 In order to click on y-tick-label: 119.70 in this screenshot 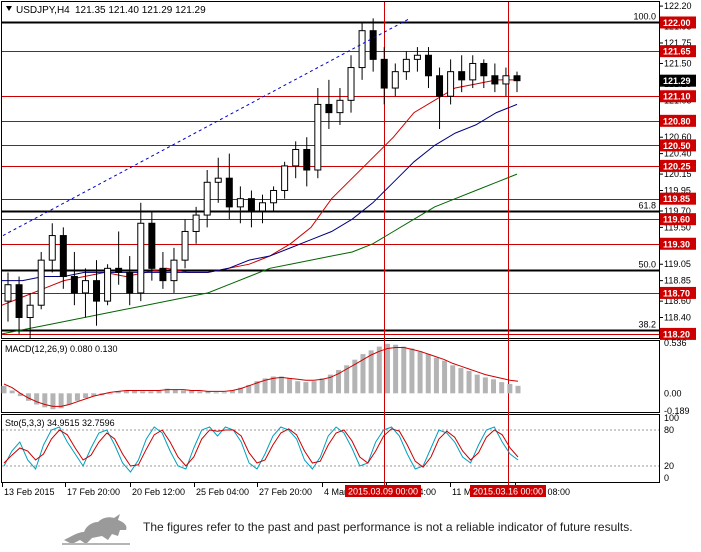, I will do `click(677, 211)`.